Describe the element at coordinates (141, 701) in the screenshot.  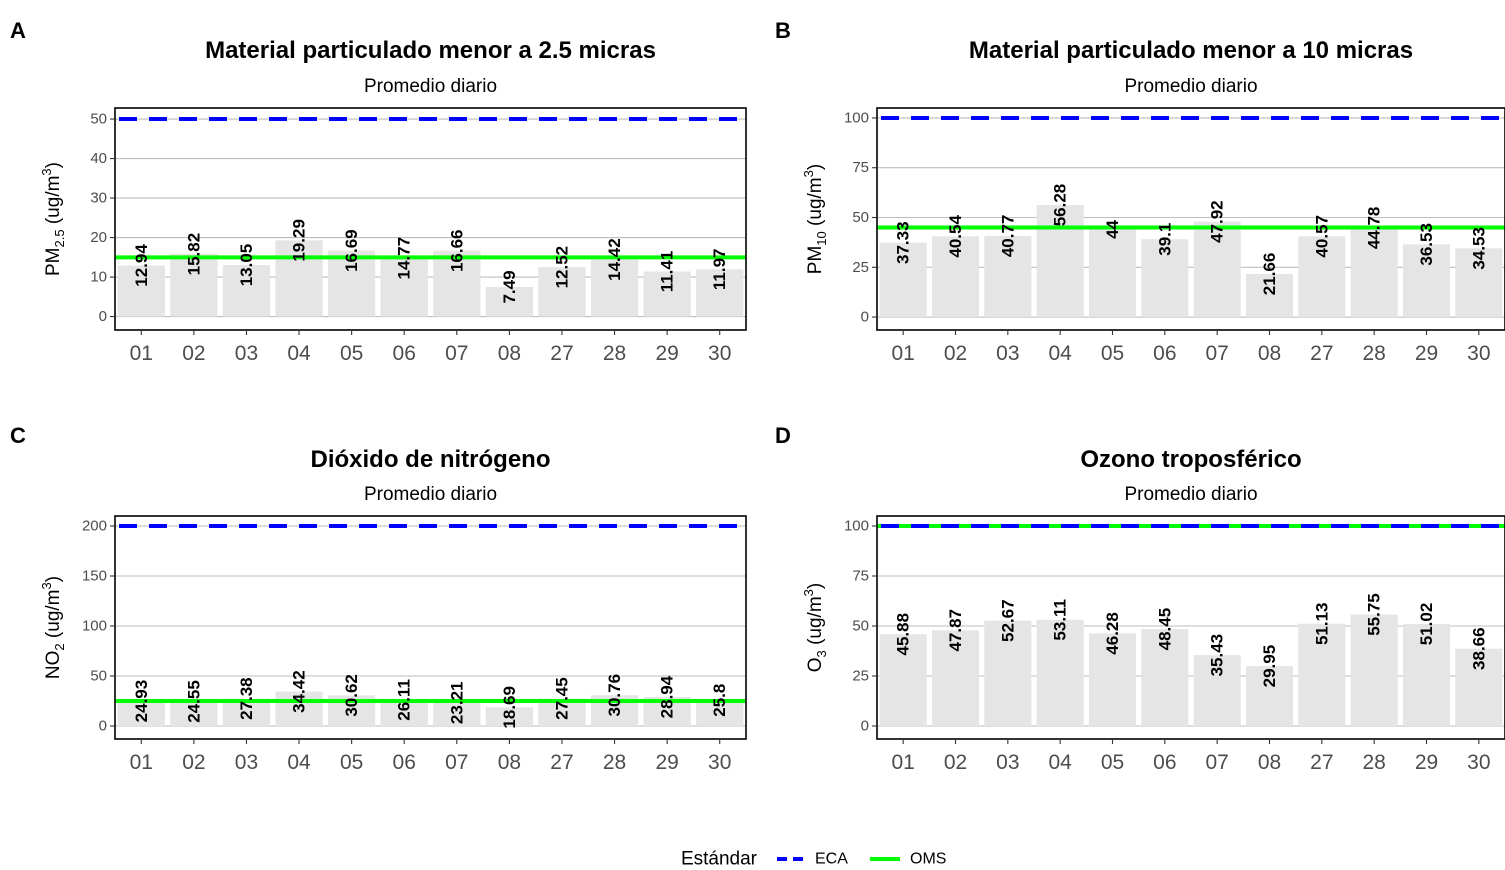
I see `data-label-01: 24.93` at that location.